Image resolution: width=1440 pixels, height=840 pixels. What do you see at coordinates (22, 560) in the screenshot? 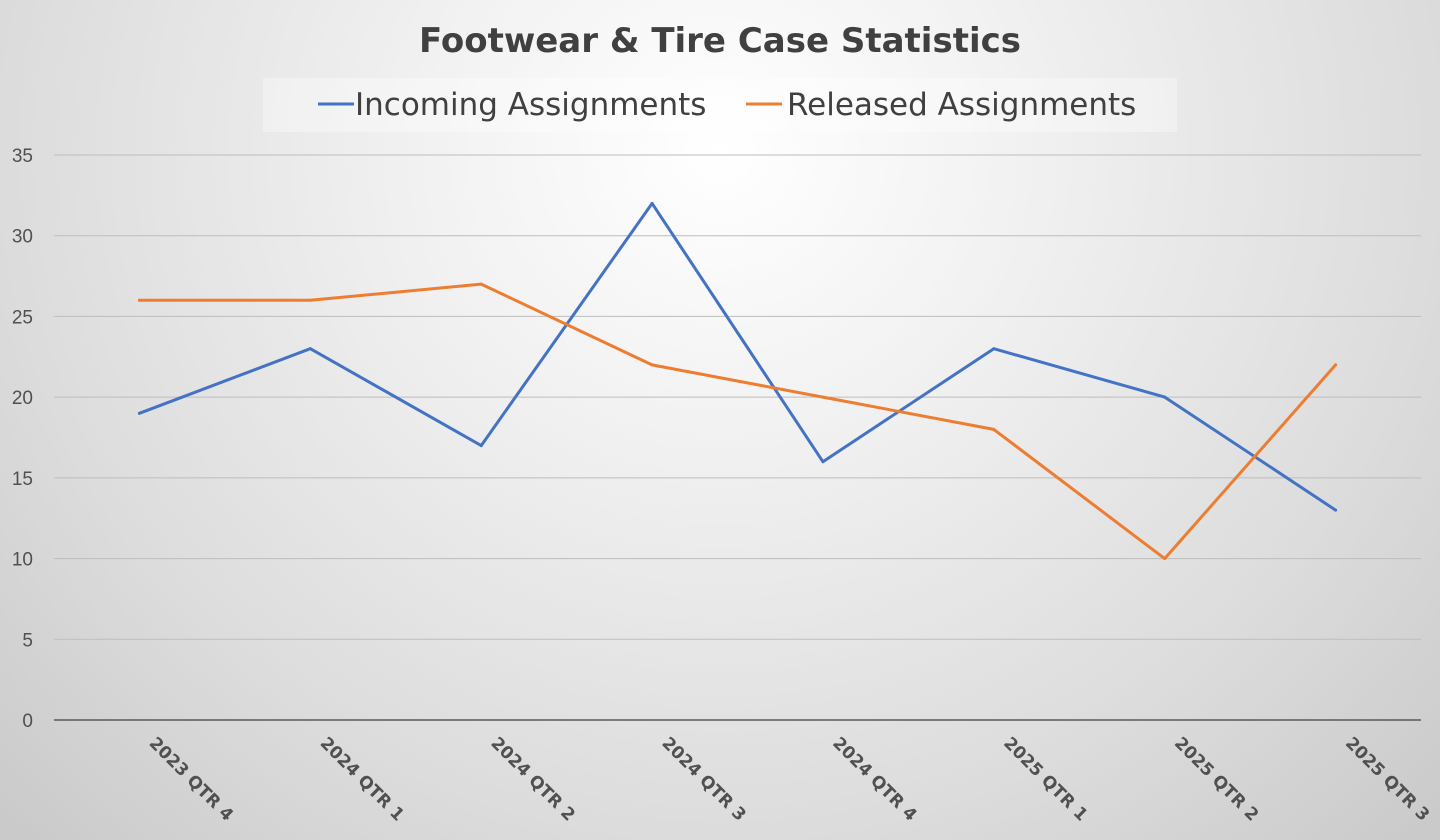
I see `y-tick-label: 10` at bounding box center [22, 560].